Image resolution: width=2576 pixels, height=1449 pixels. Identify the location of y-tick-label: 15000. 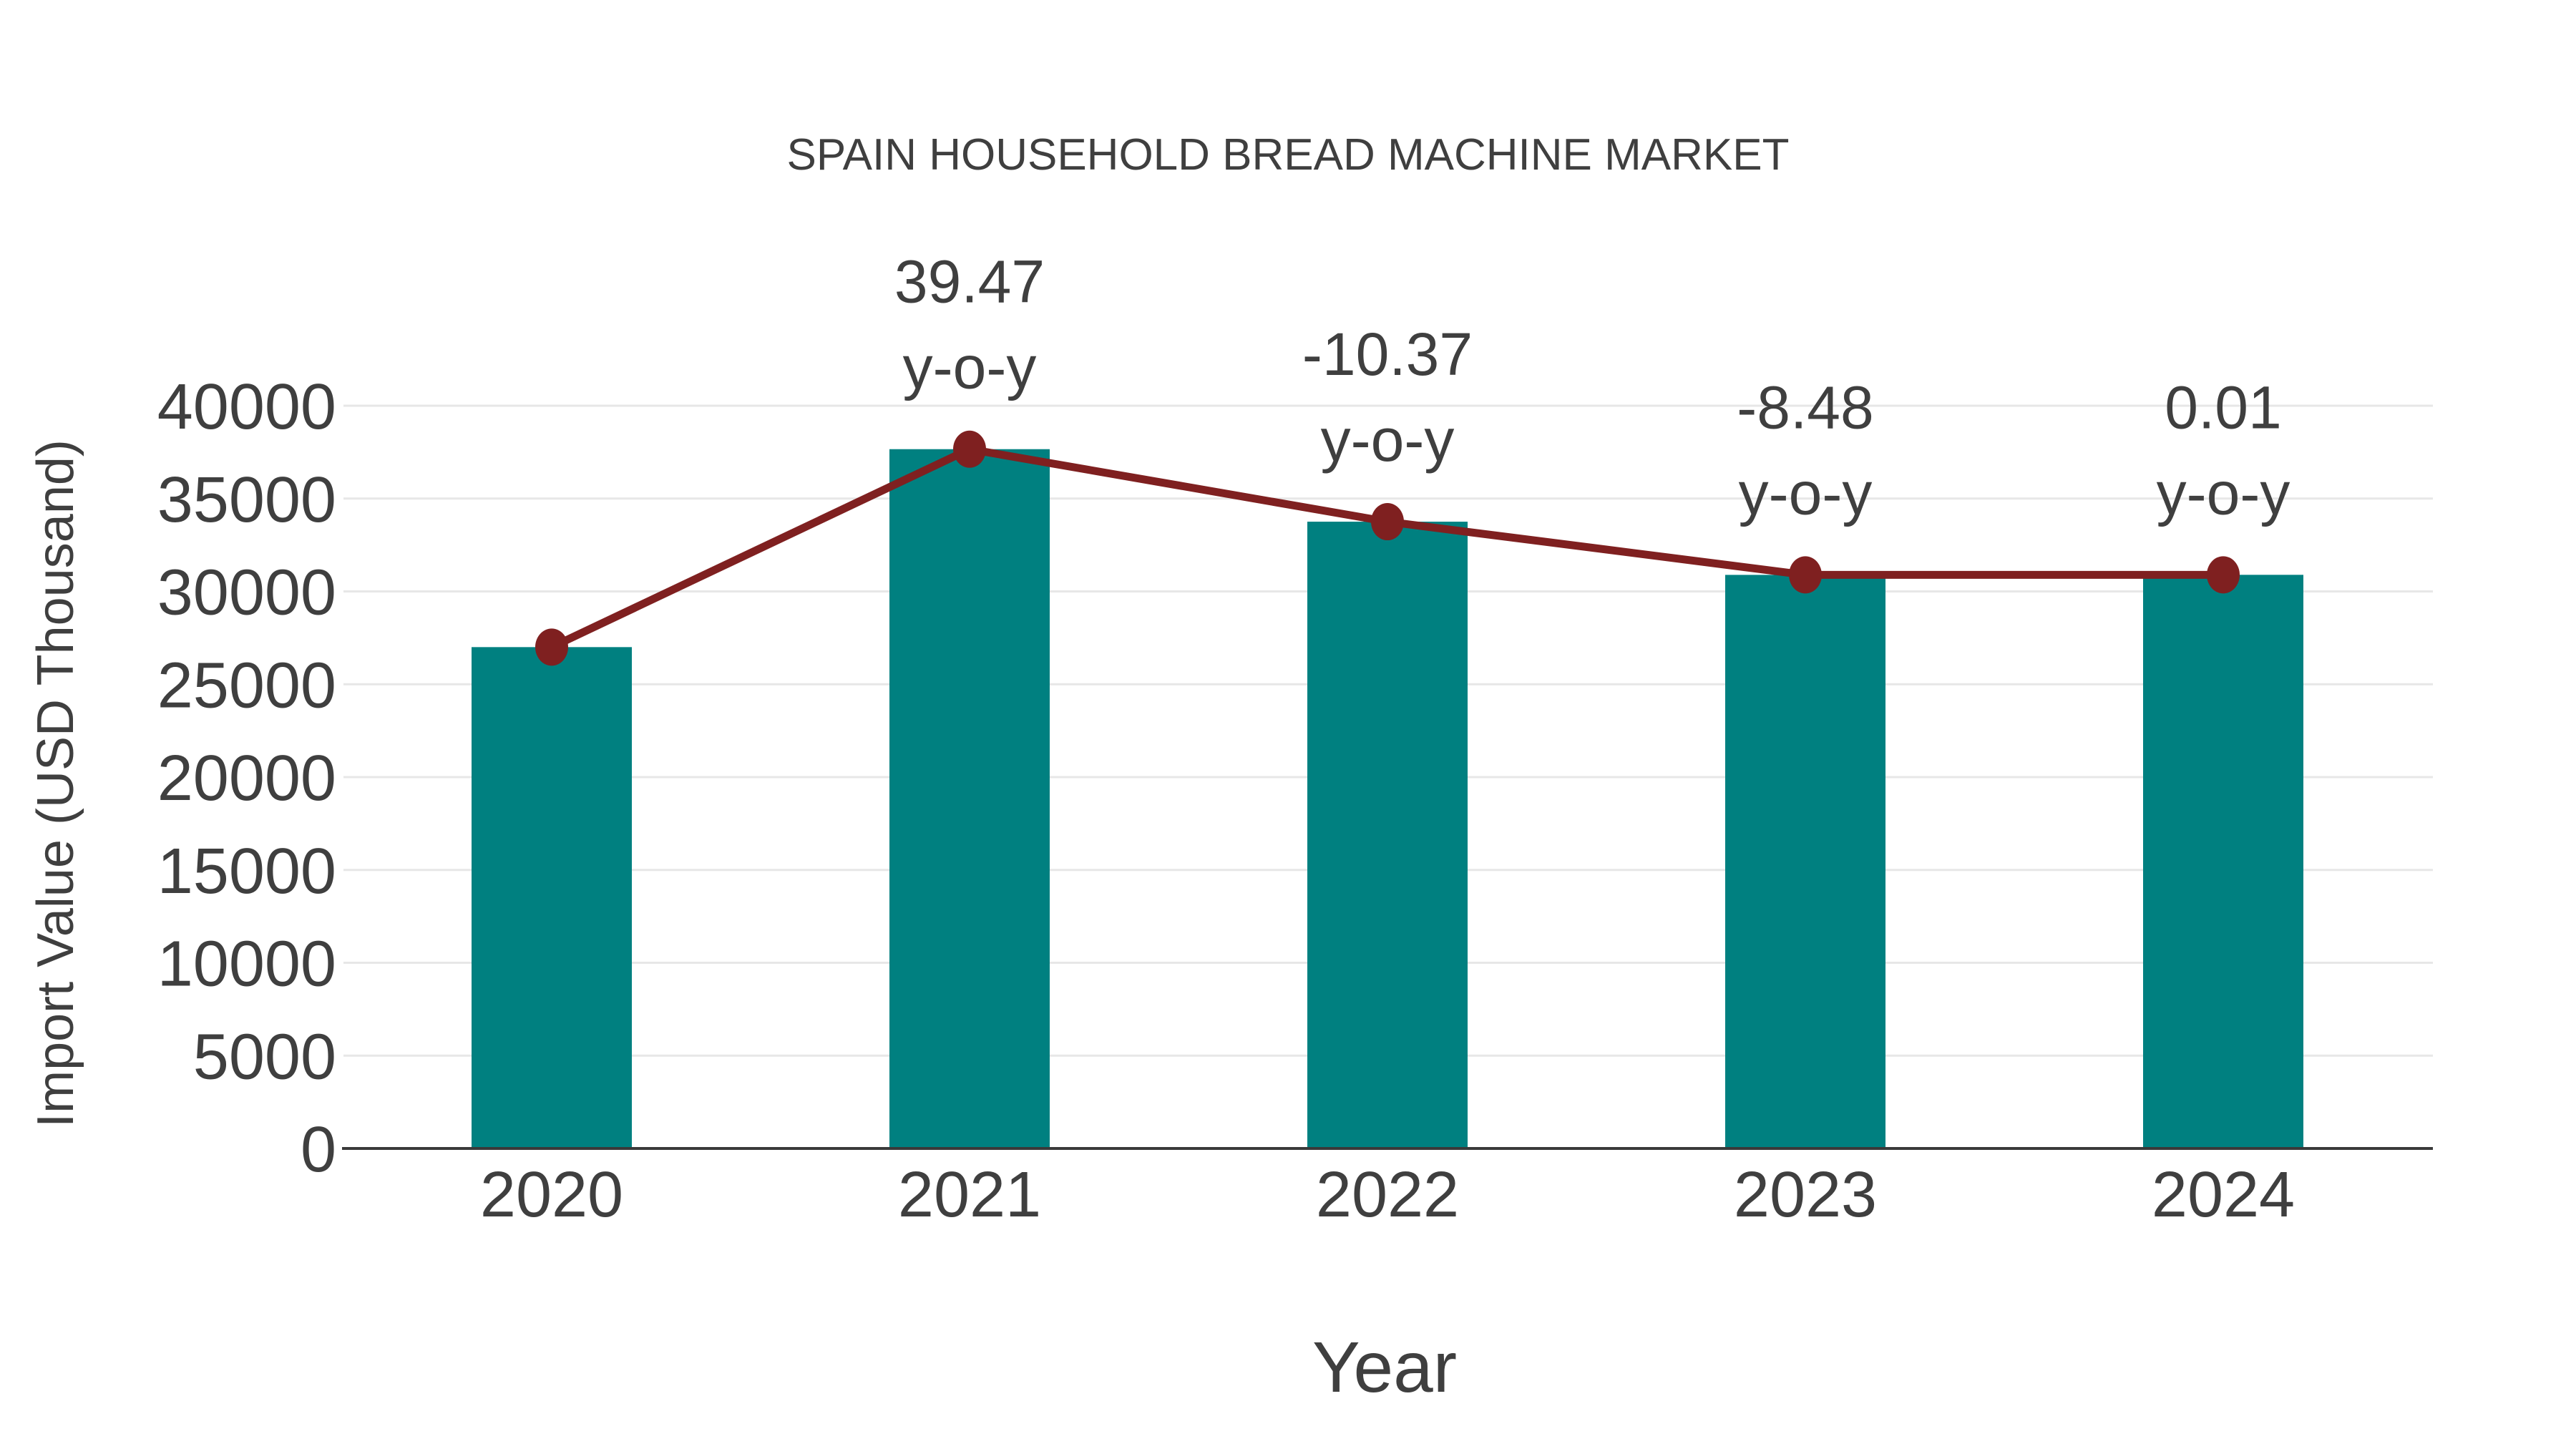
(246, 871).